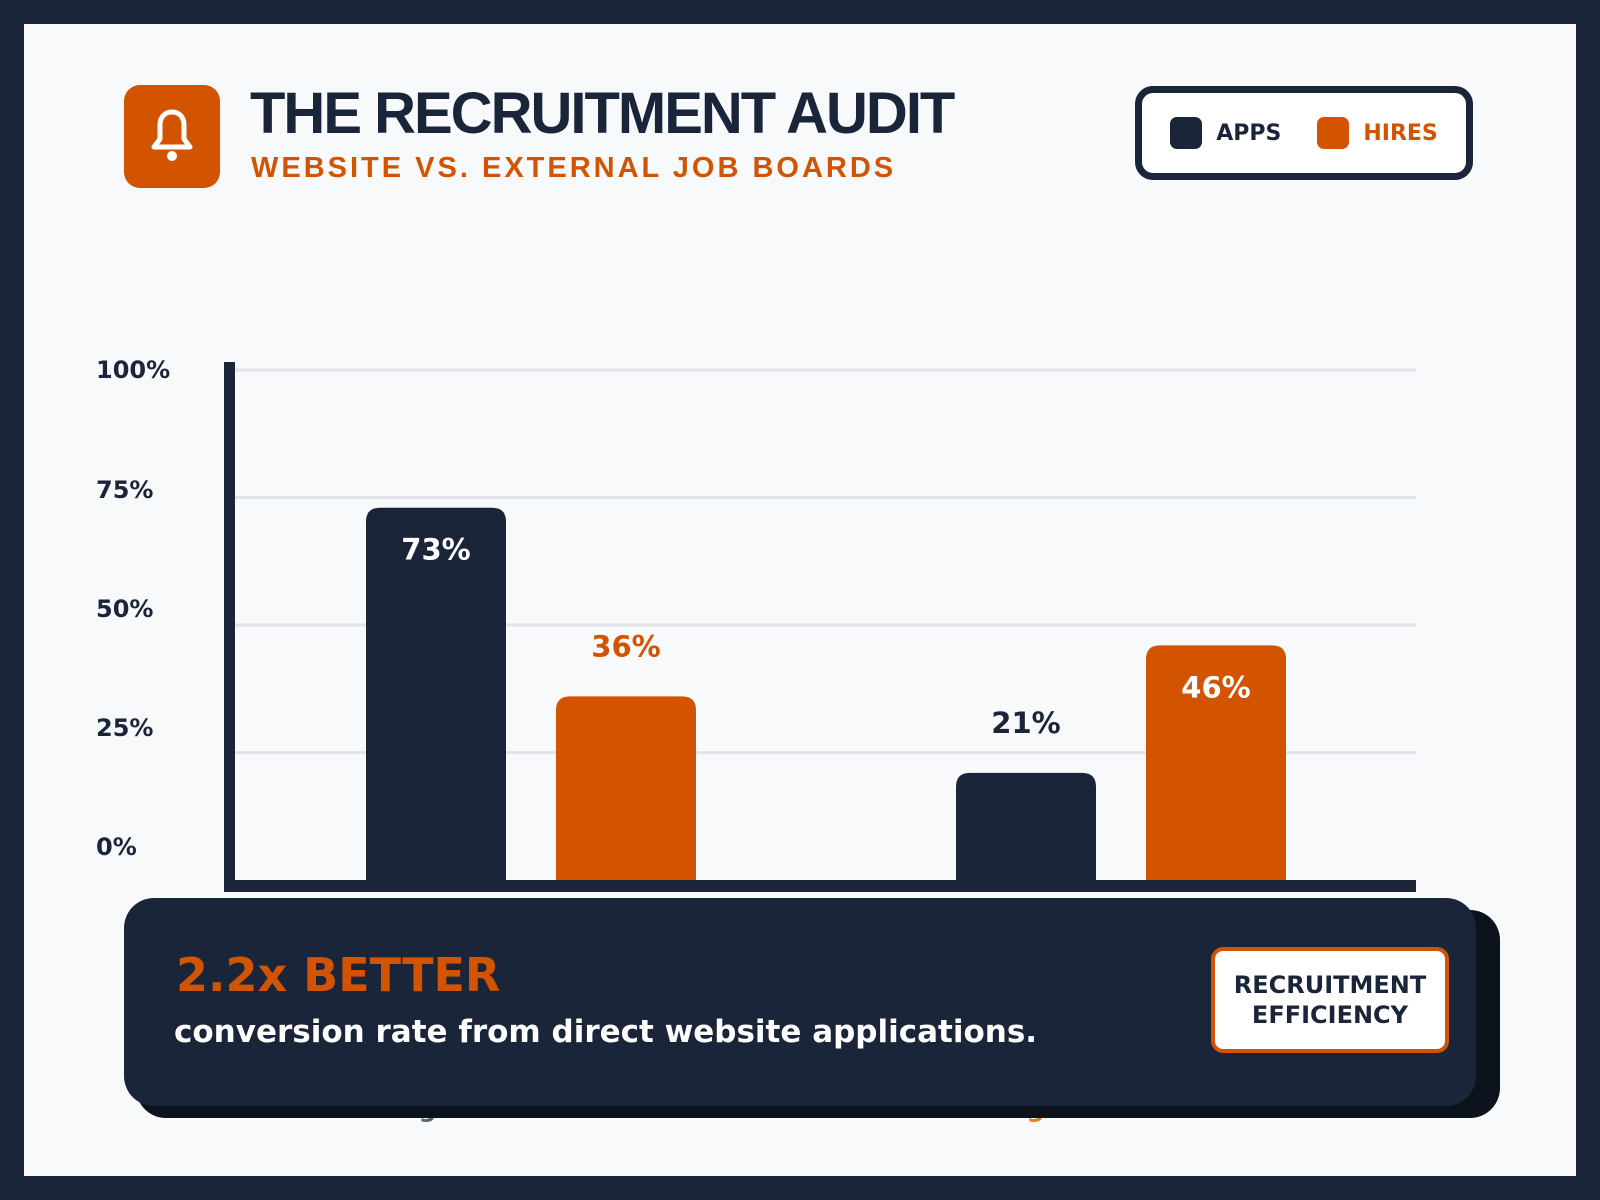 The height and width of the screenshot is (1200, 1600). I want to click on y-tick-label: 25%, so click(124, 728).